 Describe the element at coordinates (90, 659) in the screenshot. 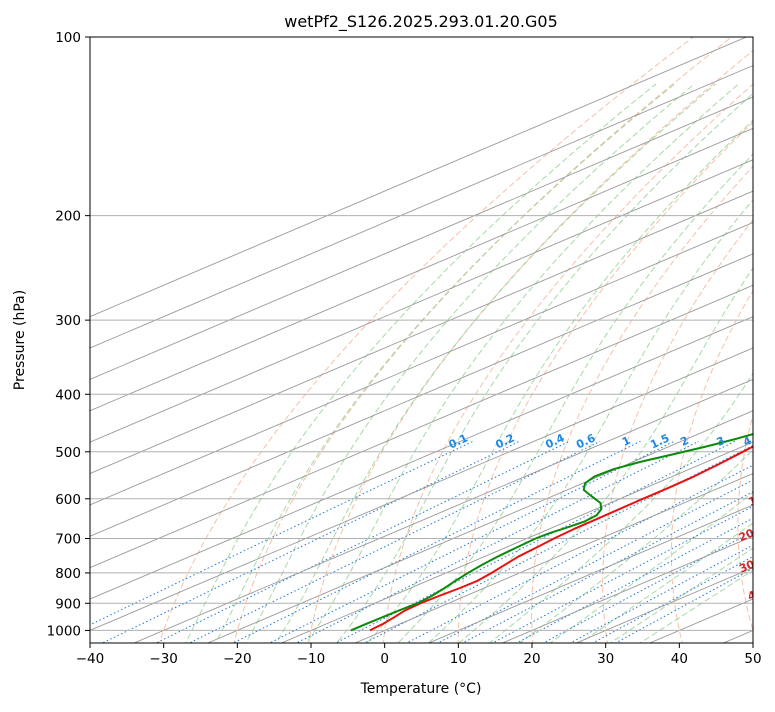

I see `x-tick-label: −40` at that location.